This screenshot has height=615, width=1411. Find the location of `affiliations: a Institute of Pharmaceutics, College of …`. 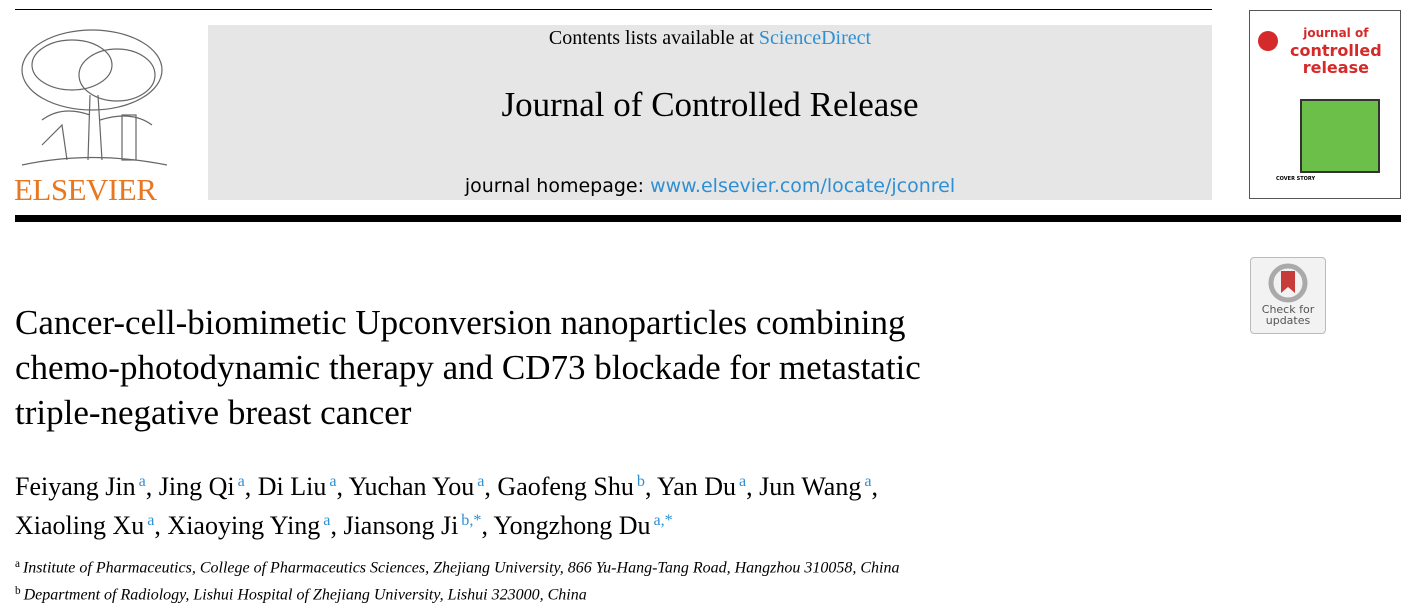

affiliations: a Institute of Pharmaceutics, College of … is located at coordinates (457, 579).